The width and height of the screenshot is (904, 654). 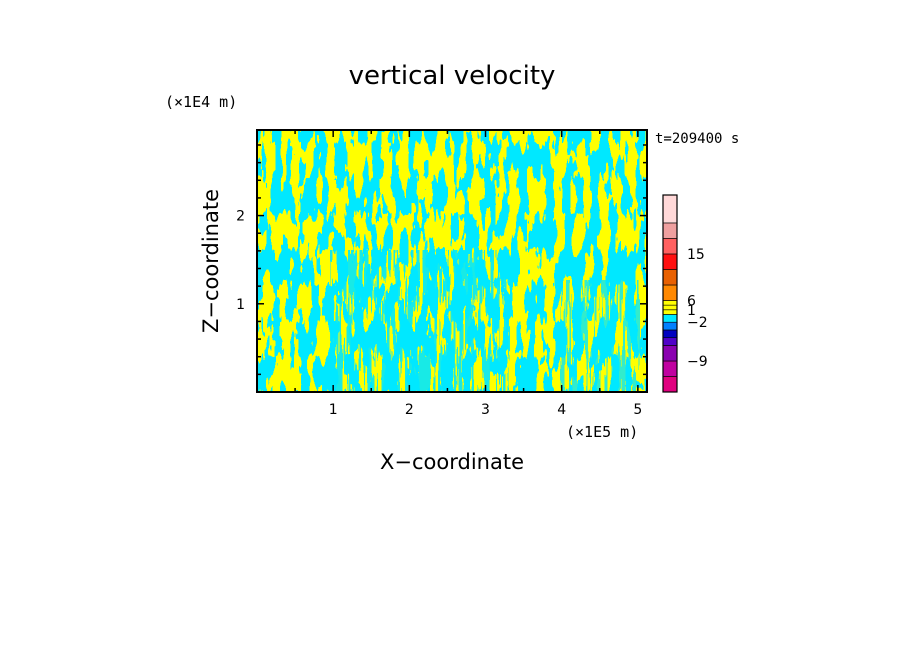 I want to click on field-negative-streaks, so click(x=420, y=321).